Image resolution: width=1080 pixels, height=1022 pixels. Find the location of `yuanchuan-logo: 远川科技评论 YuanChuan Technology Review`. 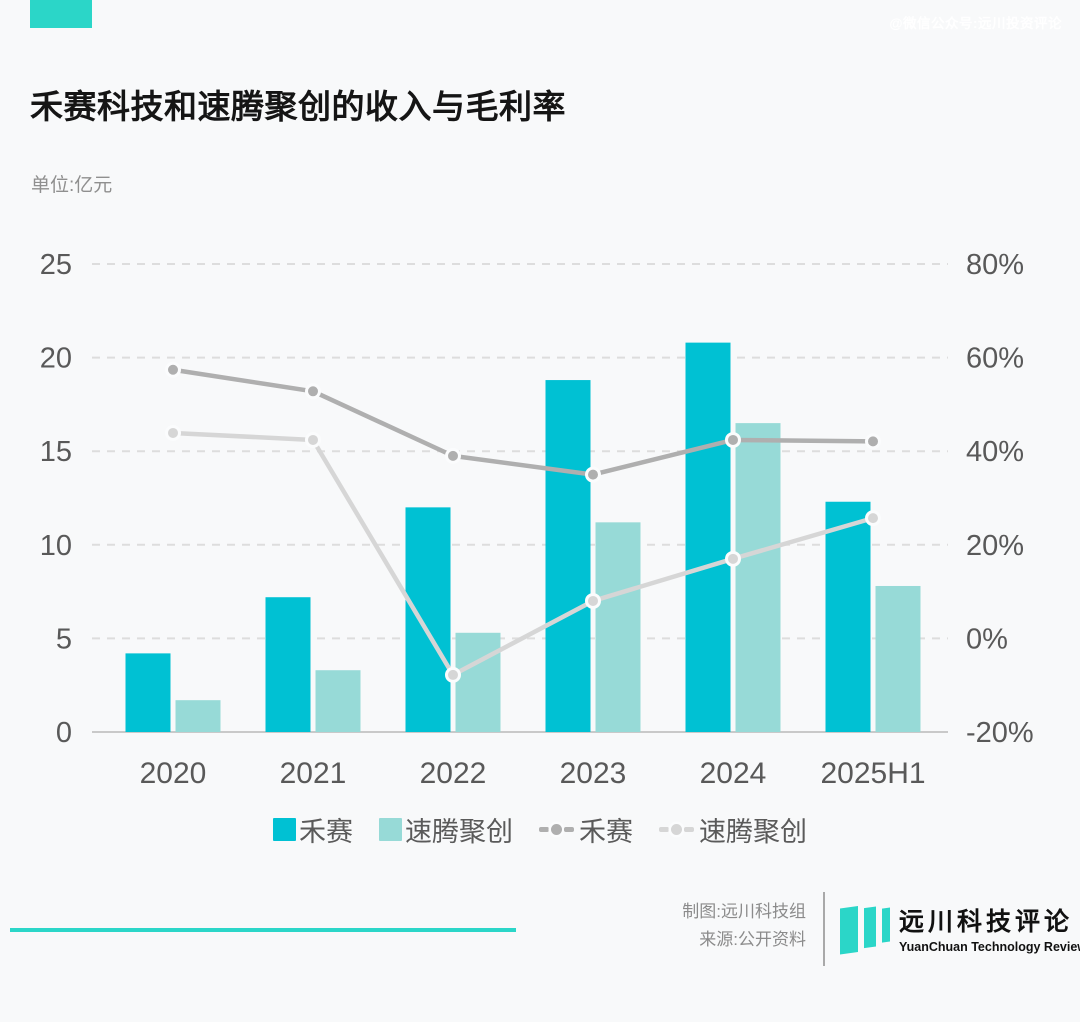

yuanchuan-logo: 远川科技评论 YuanChuan Technology Review is located at coordinates (960, 928).